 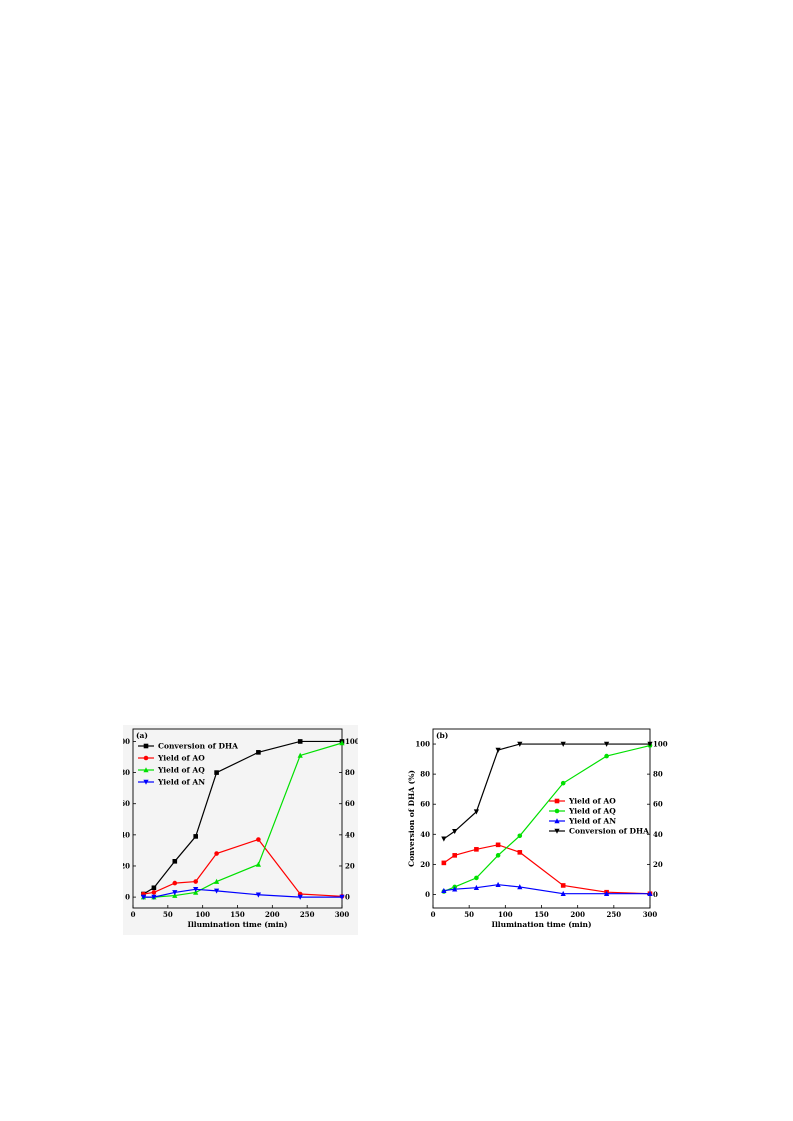 What do you see at coordinates (577, 914) in the screenshot?
I see `x-tick-label: 200` at bounding box center [577, 914].